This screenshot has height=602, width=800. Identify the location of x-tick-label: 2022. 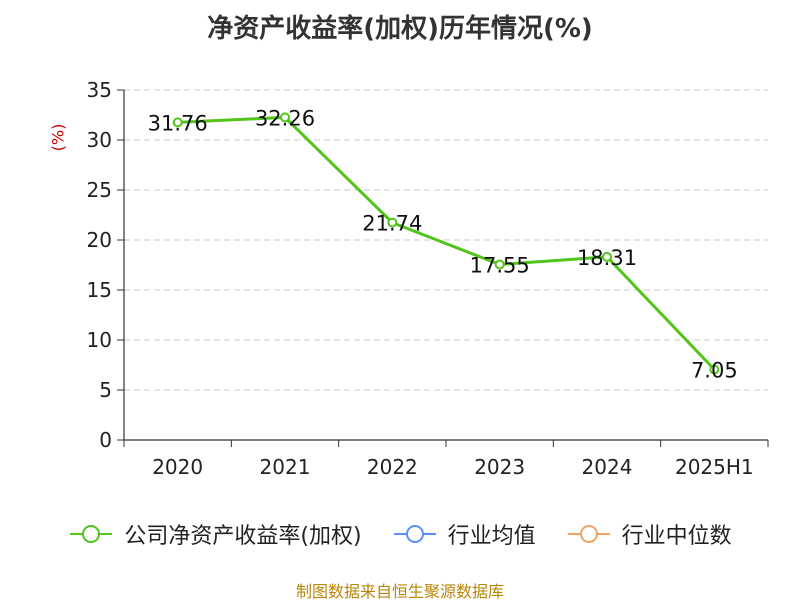
(392, 467).